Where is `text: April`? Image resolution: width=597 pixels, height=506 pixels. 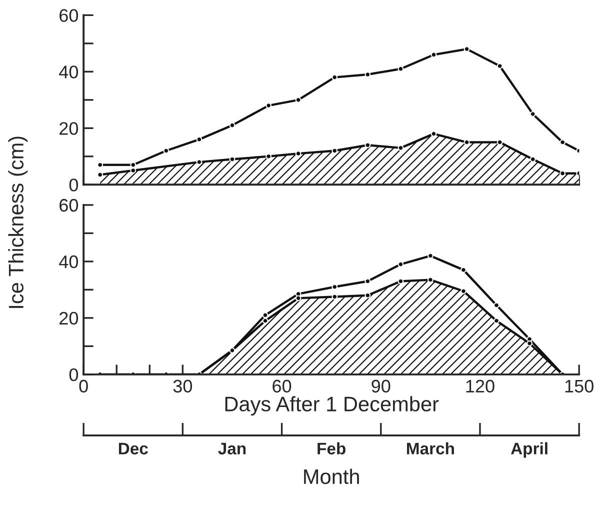
text: April is located at coordinates (529, 450).